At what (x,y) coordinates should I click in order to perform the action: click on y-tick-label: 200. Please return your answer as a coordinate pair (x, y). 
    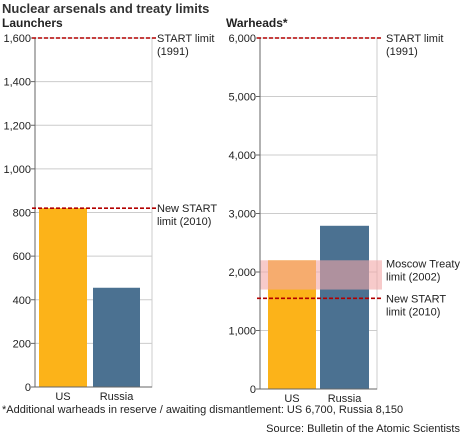
    Looking at the image, I should click on (22, 344).